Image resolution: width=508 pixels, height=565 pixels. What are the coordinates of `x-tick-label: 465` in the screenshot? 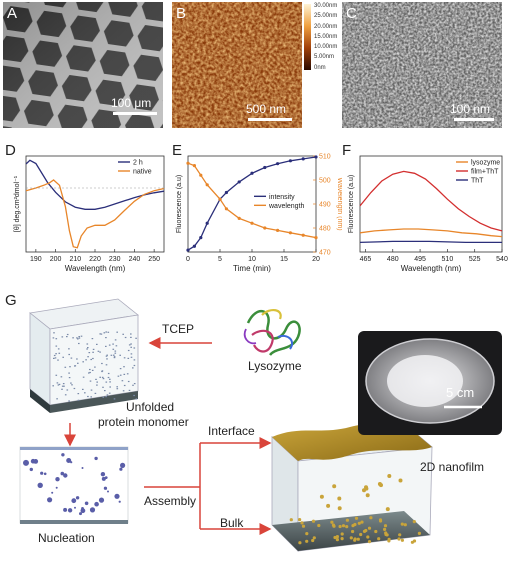 It's located at (366, 259).